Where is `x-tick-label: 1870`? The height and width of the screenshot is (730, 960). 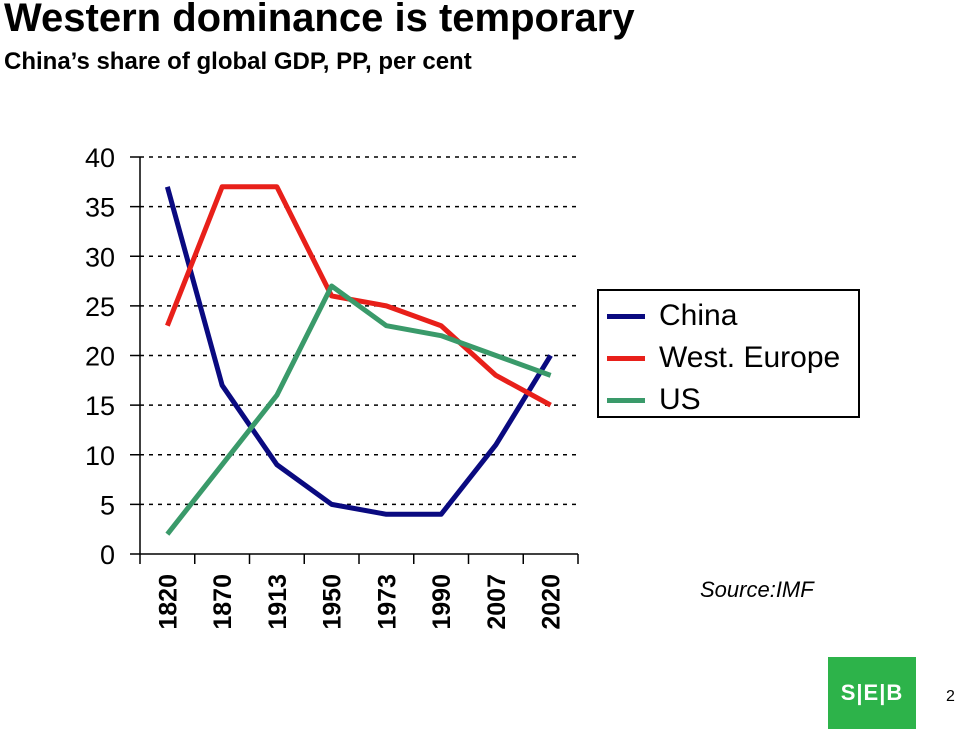 x-tick-label: 1870 is located at coordinates (223, 602).